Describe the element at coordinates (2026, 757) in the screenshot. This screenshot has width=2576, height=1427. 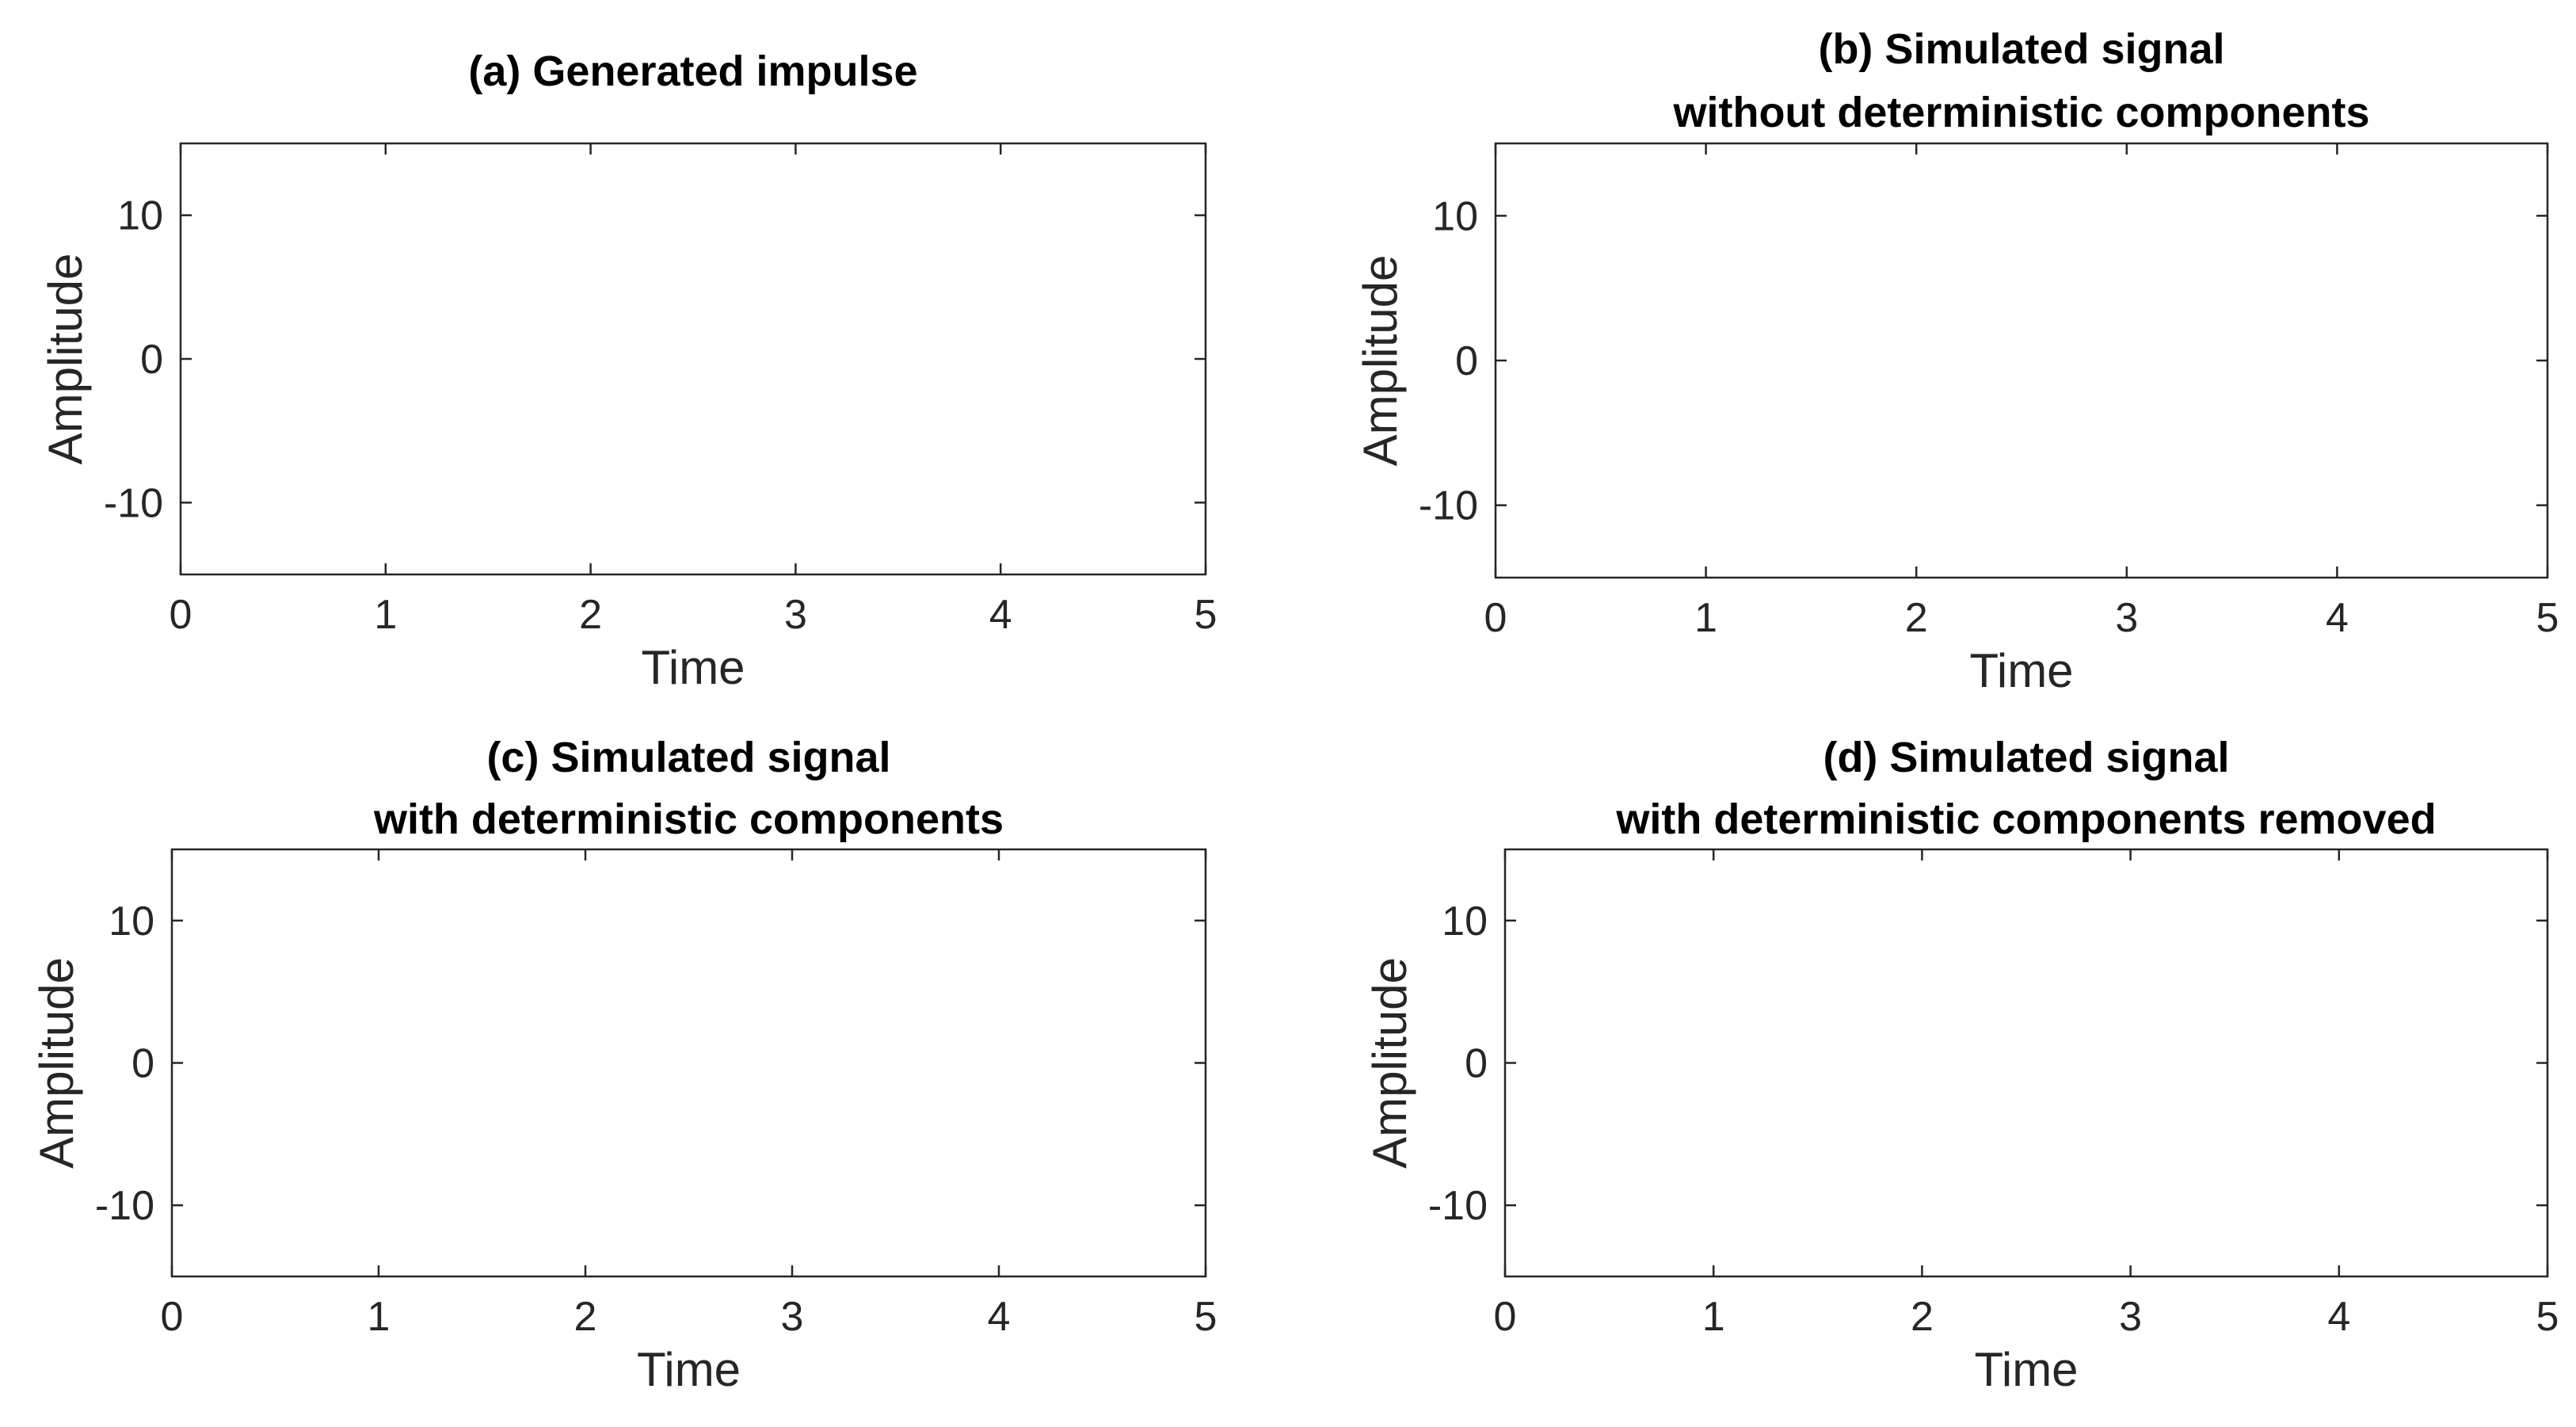
I see `chart-title-line: (d) Simulated signal` at that location.